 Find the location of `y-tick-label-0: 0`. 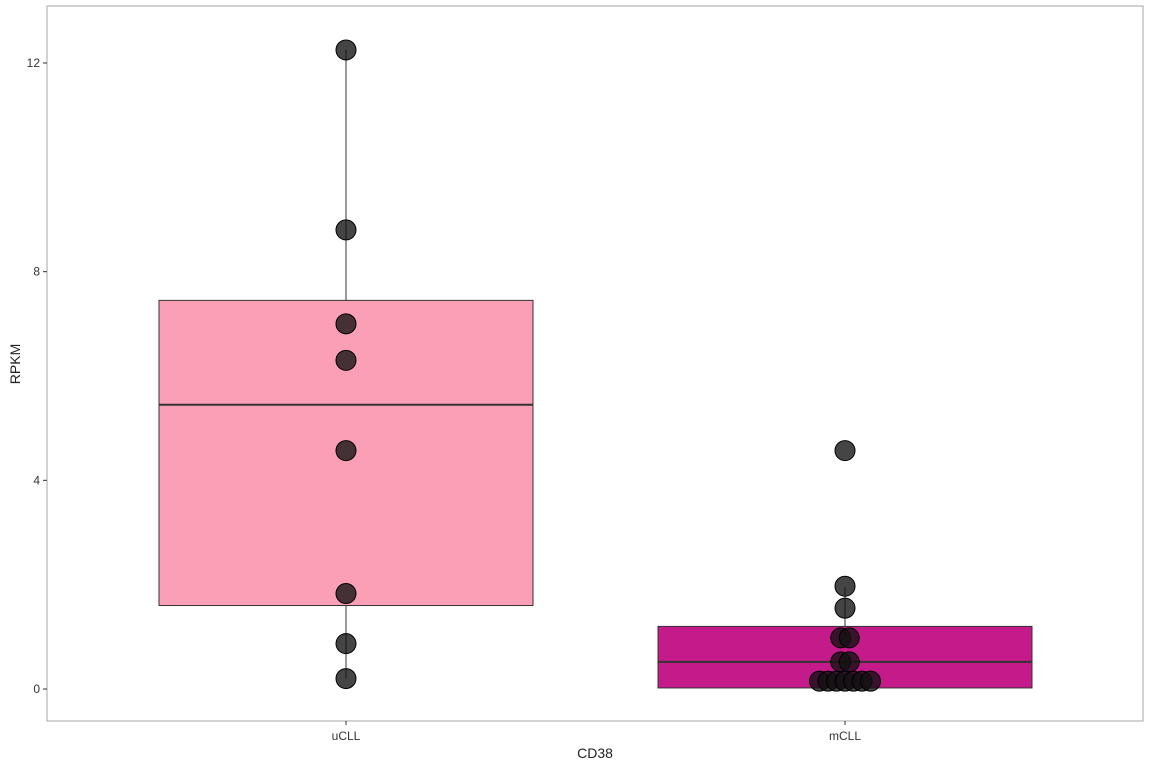

y-tick-label-0: 0 is located at coordinates (36, 689).